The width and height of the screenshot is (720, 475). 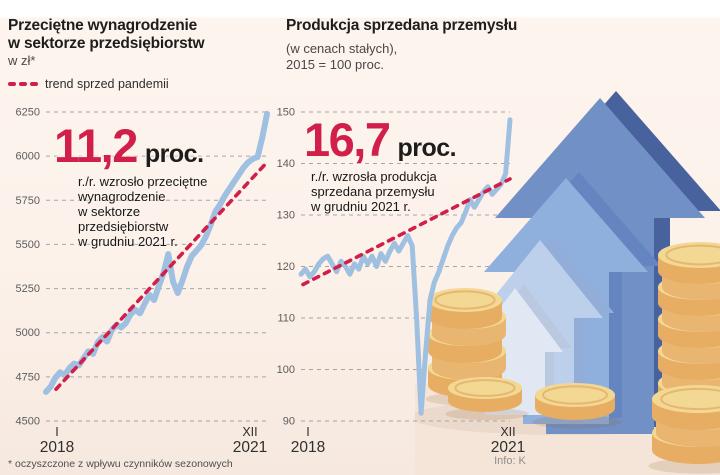 I want to click on right-annotation-number: 16,7 proc., so click(x=380, y=139).